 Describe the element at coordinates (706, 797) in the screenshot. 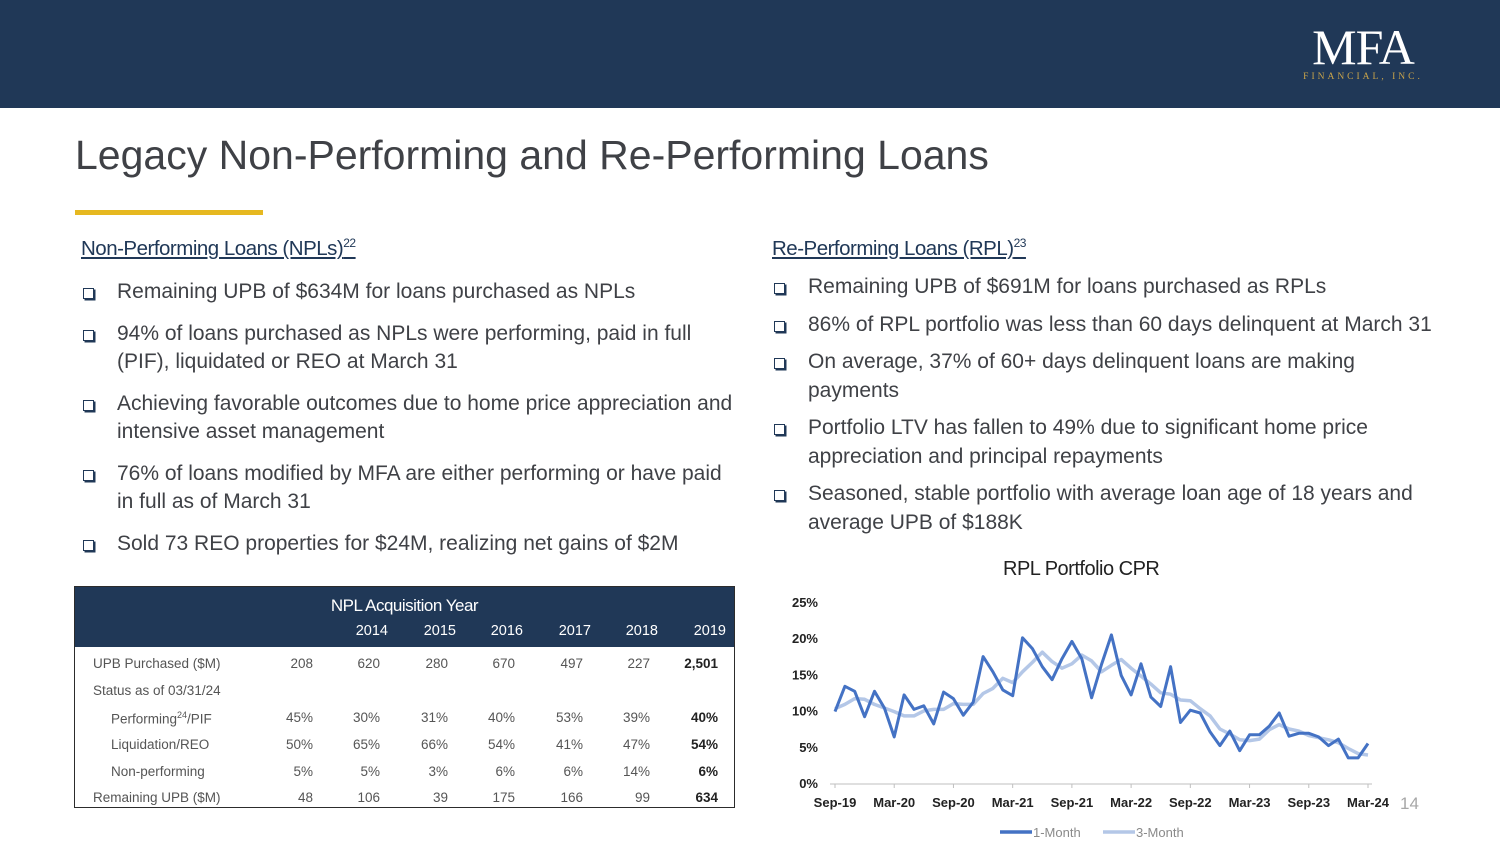

I see `table-cell-total: 634` at that location.